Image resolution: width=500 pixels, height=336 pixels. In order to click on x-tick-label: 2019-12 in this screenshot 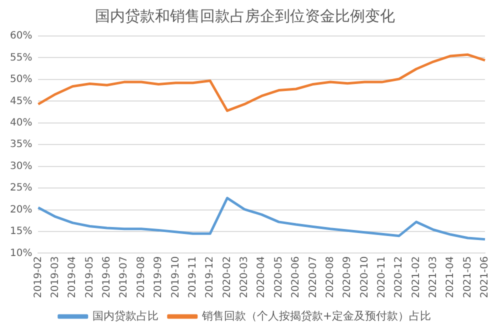, I will do `click(210, 277)`.